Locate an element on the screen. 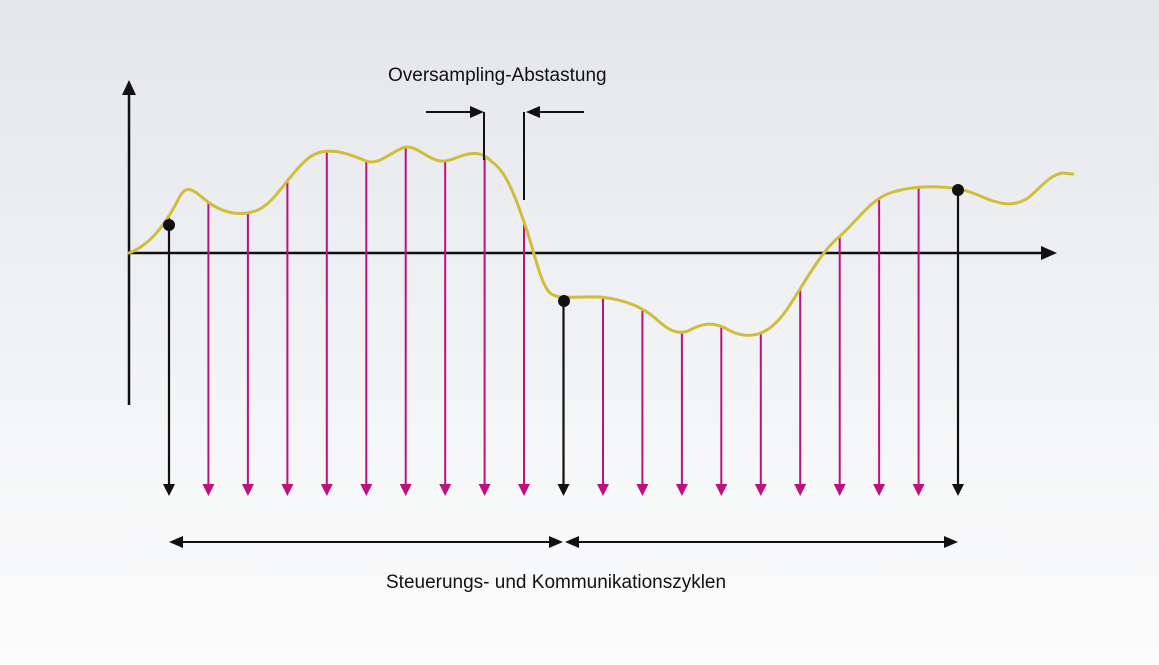 The image size is (1159, 665). cycle-span-1-left-head is located at coordinates (176, 542).